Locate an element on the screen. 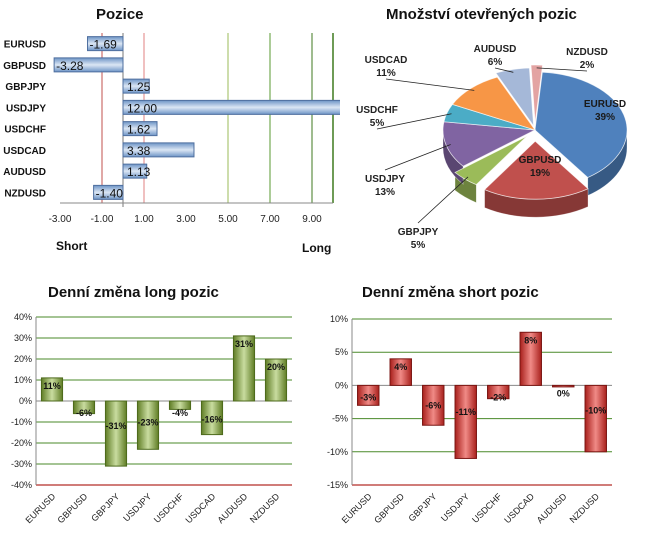  slice-gbpusd is located at coordinates (536, 170).